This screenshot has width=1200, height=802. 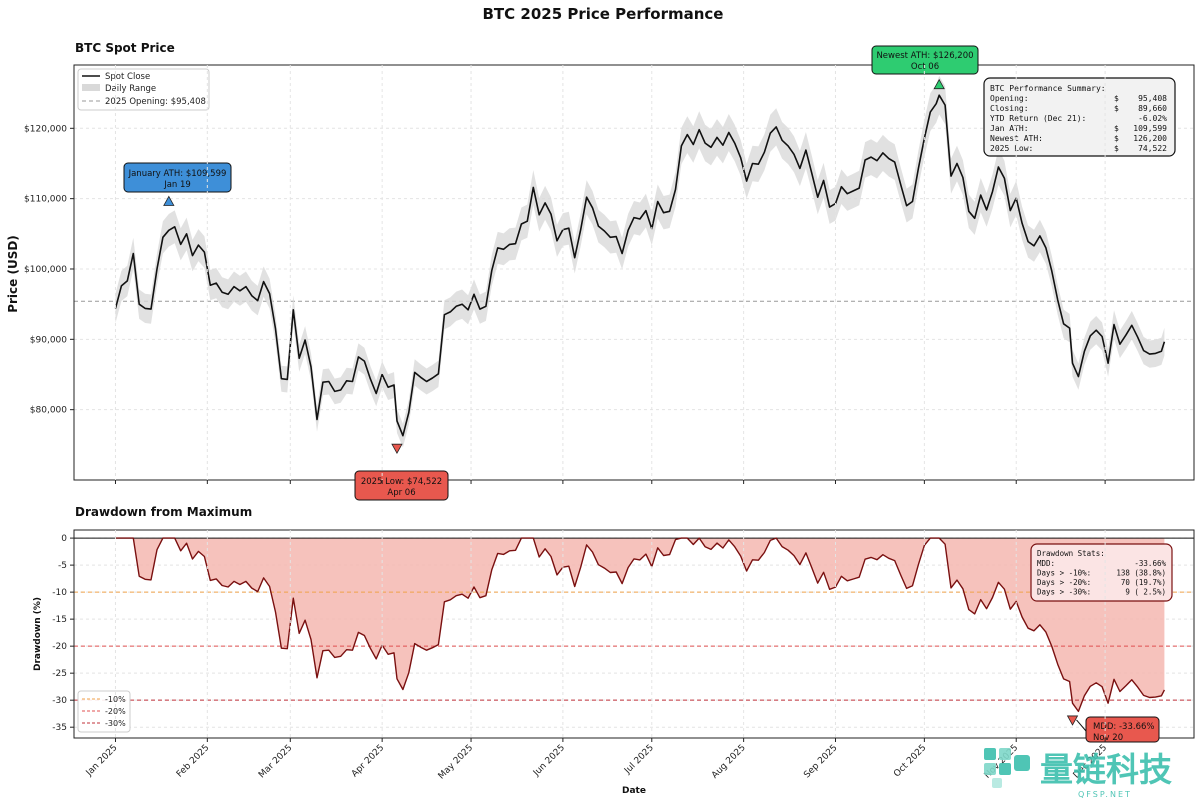 What do you see at coordinates (59, 728) in the screenshot?
I see `y-tick-label: -35` at bounding box center [59, 728].